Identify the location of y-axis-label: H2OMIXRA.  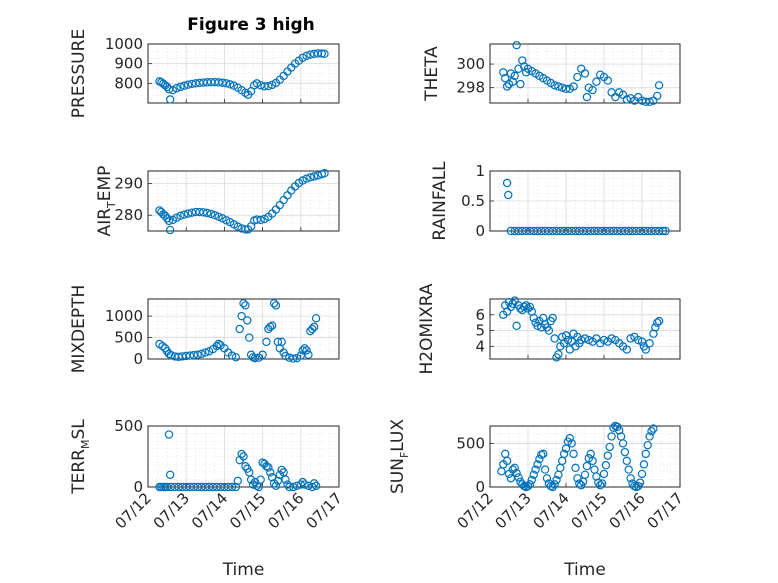
(427, 328).